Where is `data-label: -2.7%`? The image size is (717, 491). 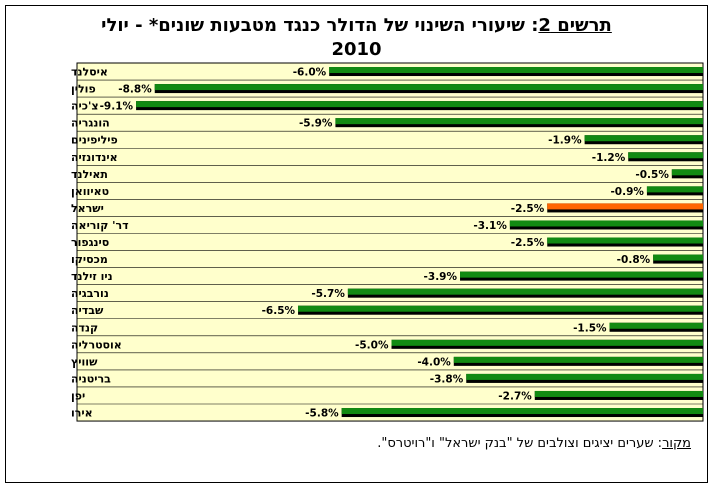 data-label: -2.7% is located at coordinates (515, 396).